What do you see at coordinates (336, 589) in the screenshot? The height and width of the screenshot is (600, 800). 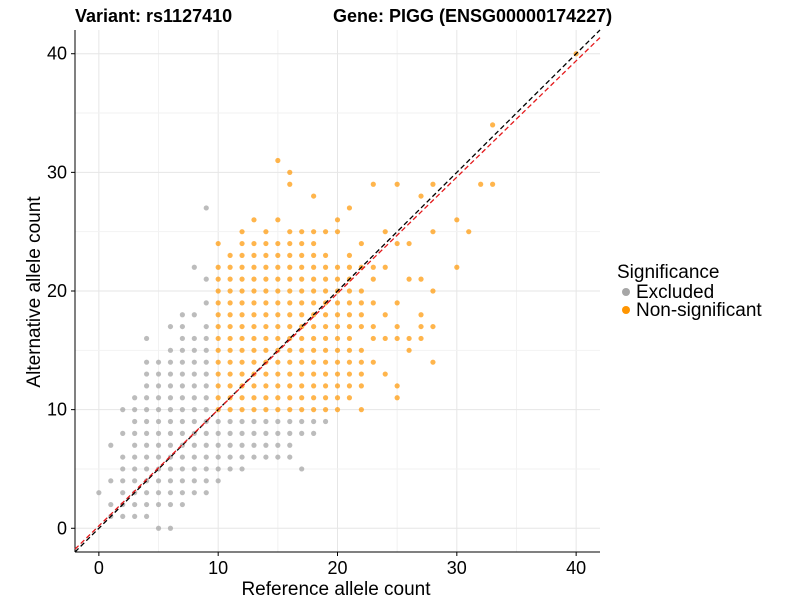 I see `x-axis-title: Reference allele count` at bounding box center [336, 589].